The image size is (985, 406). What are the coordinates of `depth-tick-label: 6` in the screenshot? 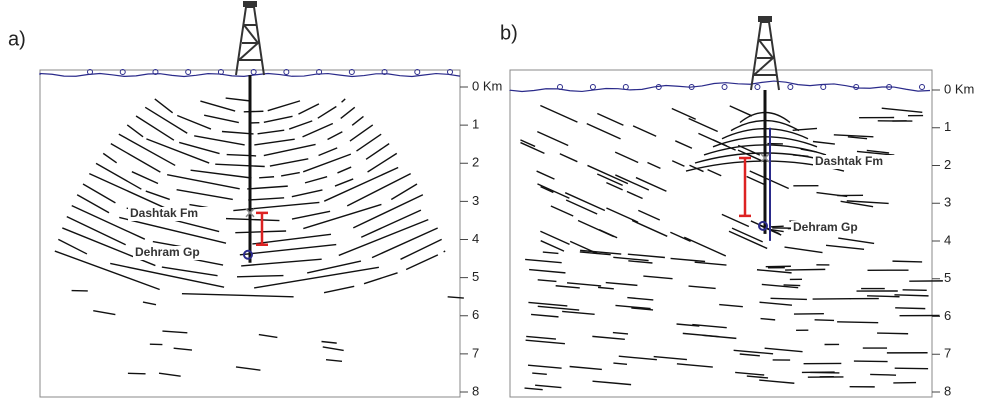 It's located at (475, 314).